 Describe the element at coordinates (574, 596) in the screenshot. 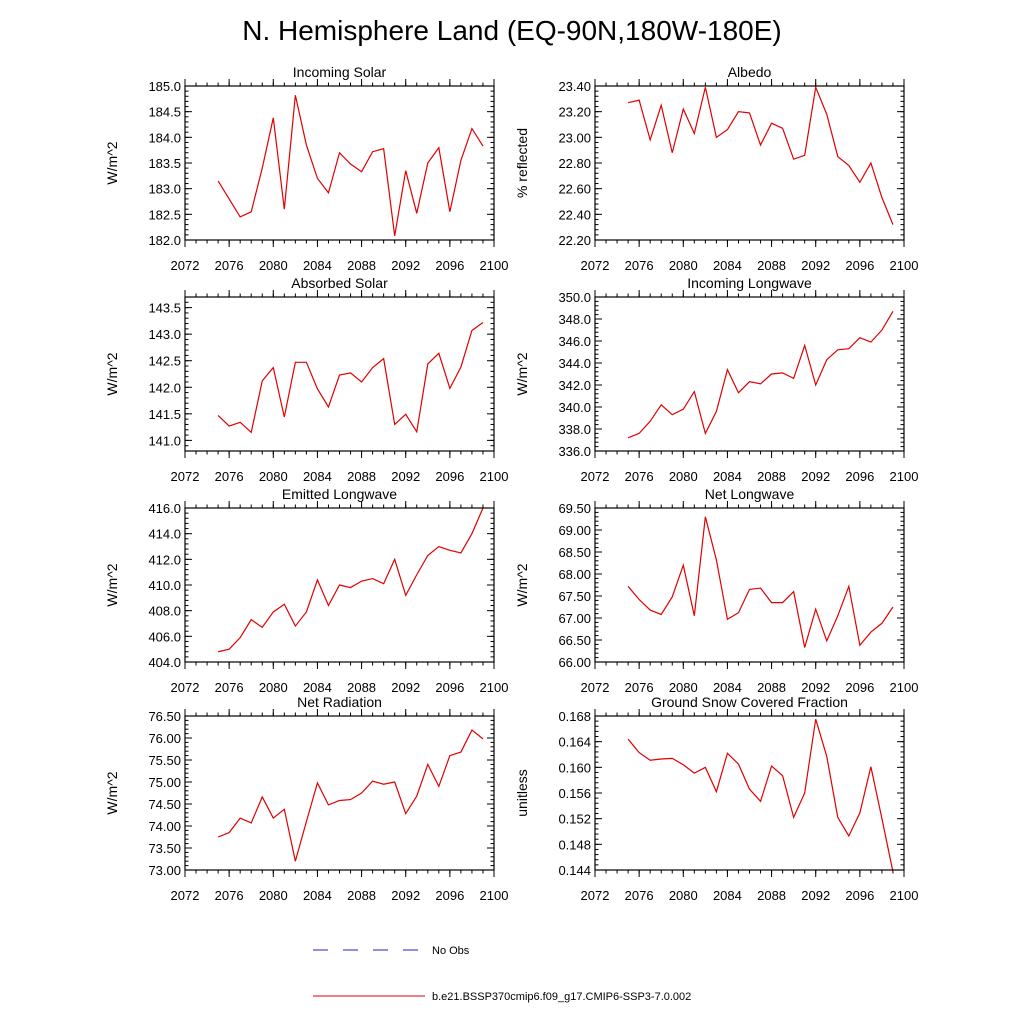

I see `y-tick-label: 67.50` at that location.